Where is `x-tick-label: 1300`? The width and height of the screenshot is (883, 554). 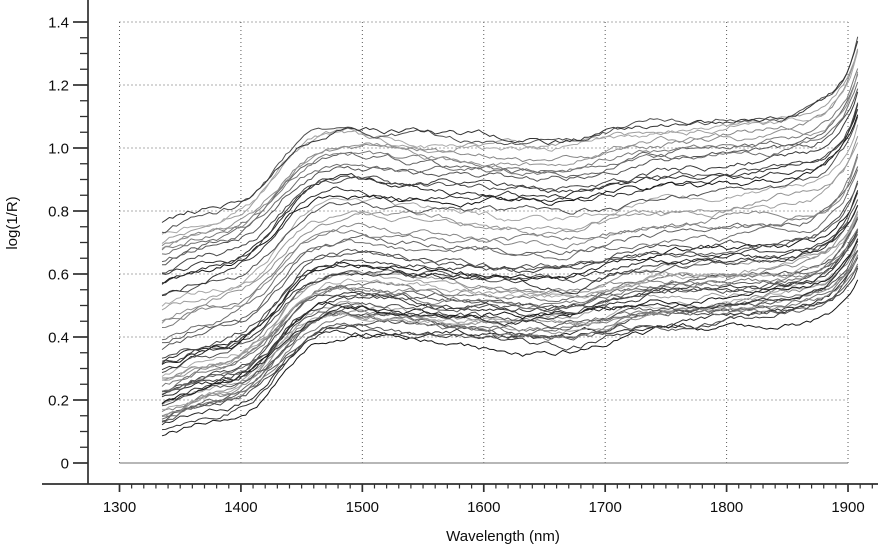 x-tick-label: 1300 is located at coordinates (119, 507).